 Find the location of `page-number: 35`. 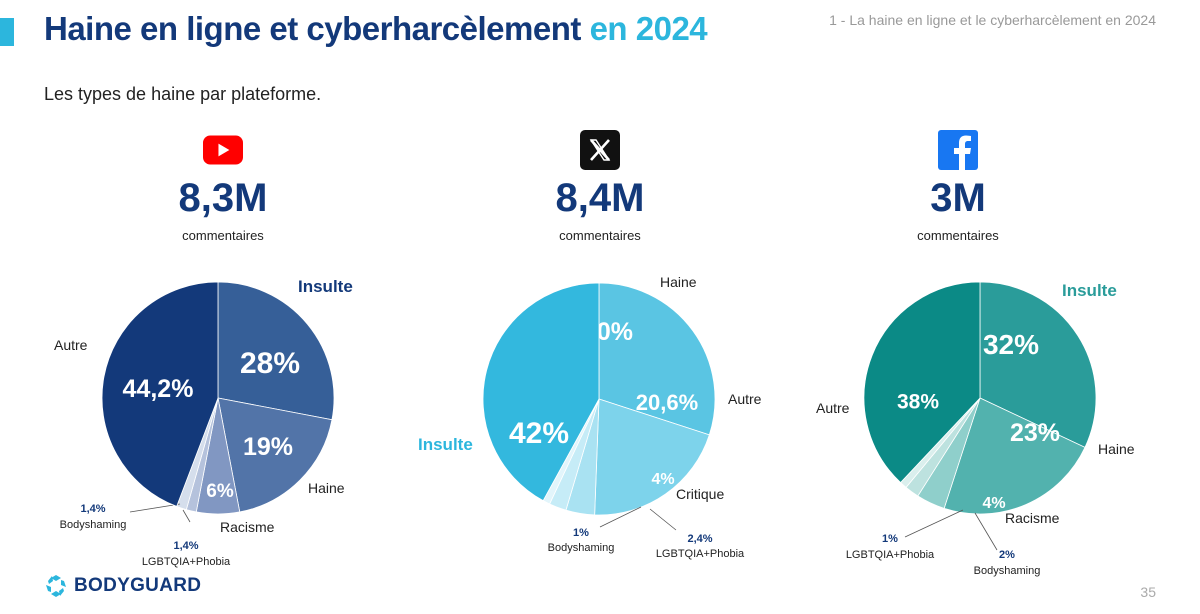

page-number: 35 is located at coordinates (1148, 592).